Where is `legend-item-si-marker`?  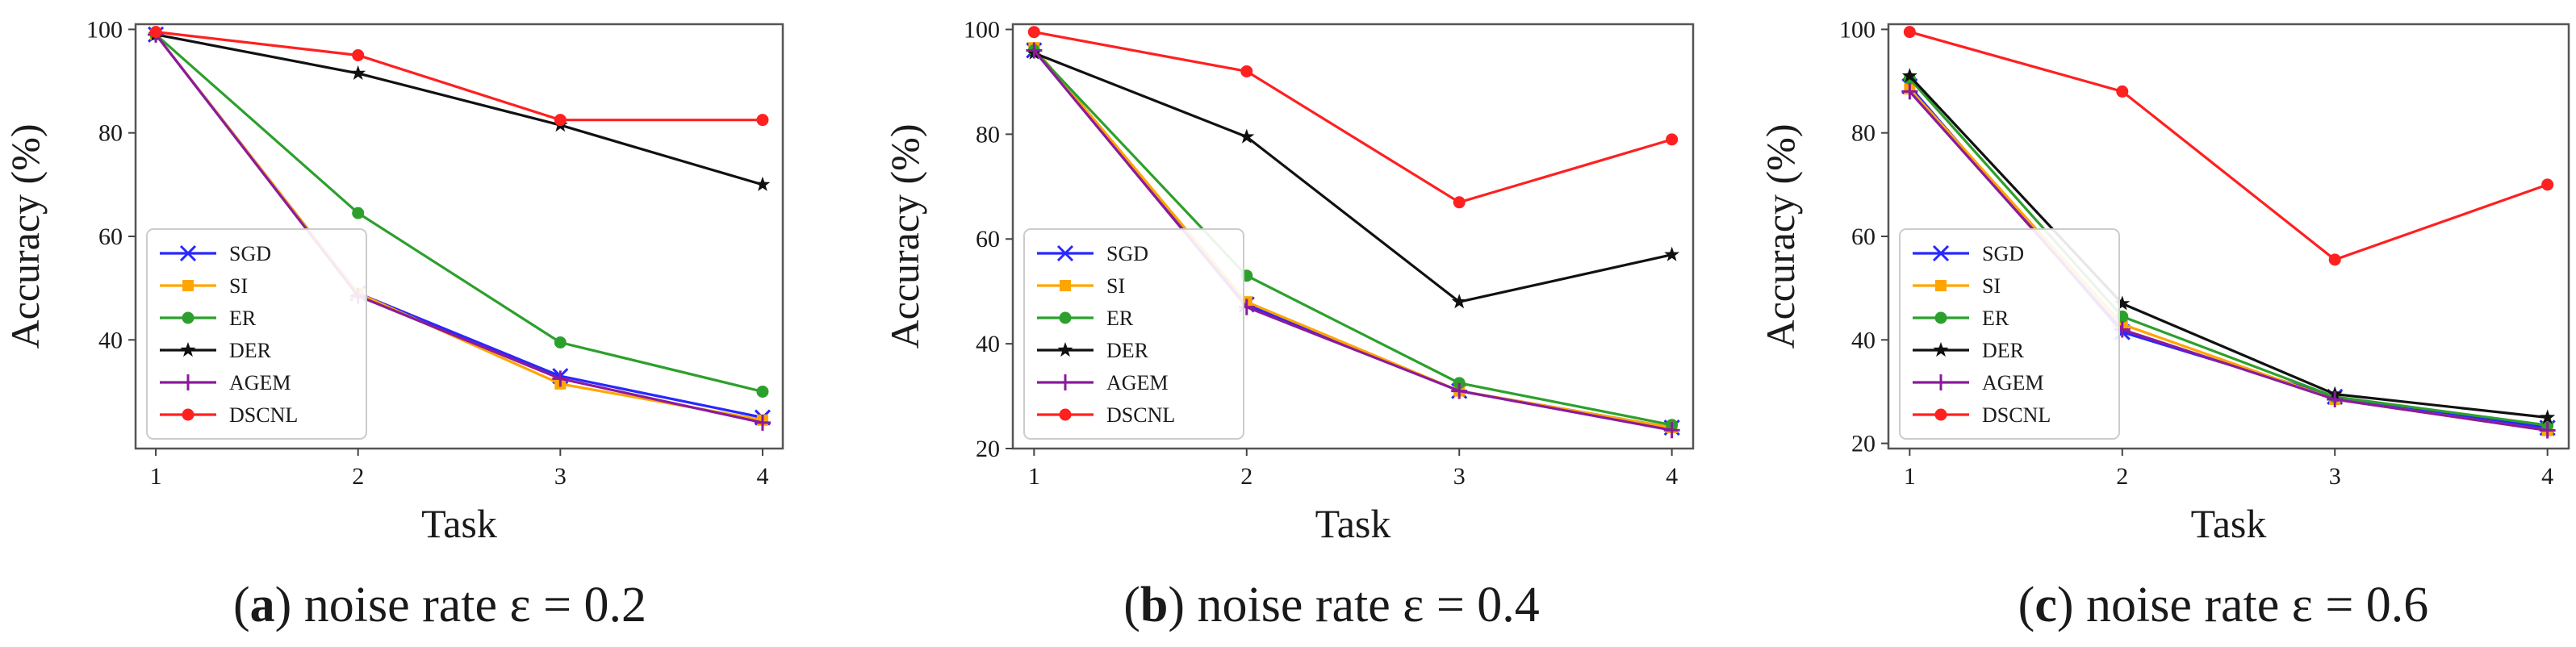
legend-item-si-marker is located at coordinates (1065, 285).